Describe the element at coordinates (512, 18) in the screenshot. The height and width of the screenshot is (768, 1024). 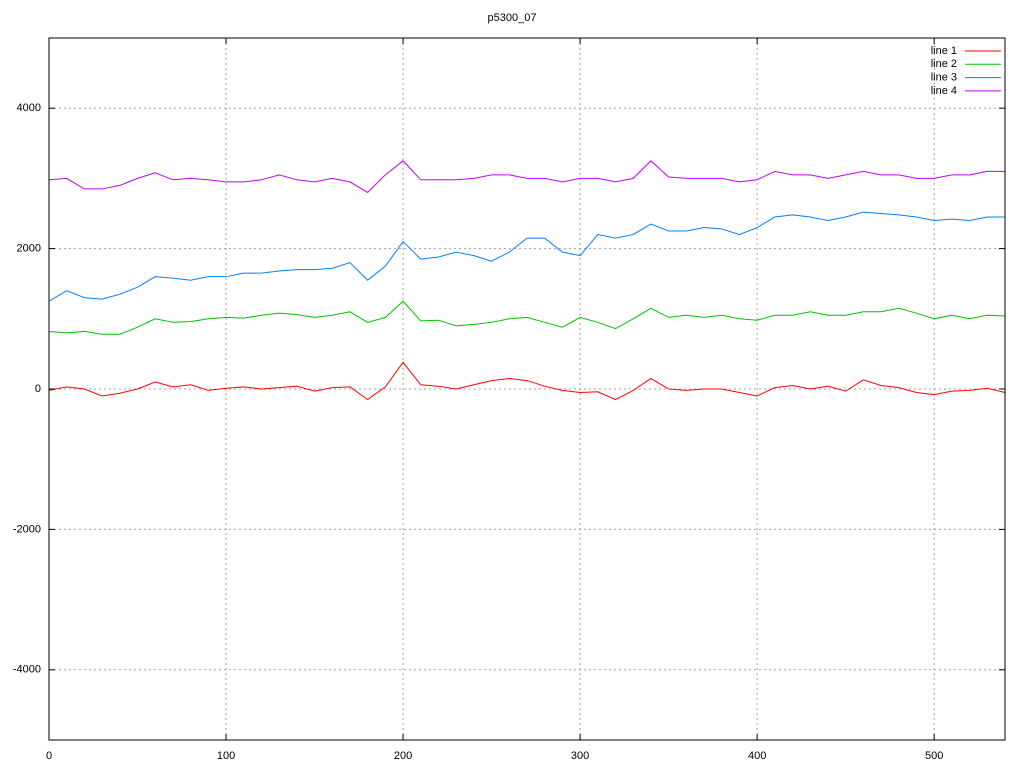
I see `chart-title: p5300_07` at that location.